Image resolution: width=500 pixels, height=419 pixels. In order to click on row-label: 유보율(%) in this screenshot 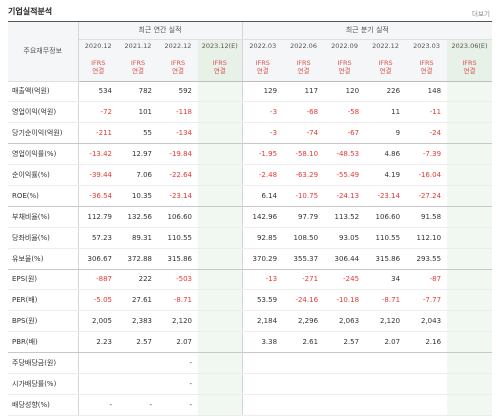, I will do `click(43, 259)`.